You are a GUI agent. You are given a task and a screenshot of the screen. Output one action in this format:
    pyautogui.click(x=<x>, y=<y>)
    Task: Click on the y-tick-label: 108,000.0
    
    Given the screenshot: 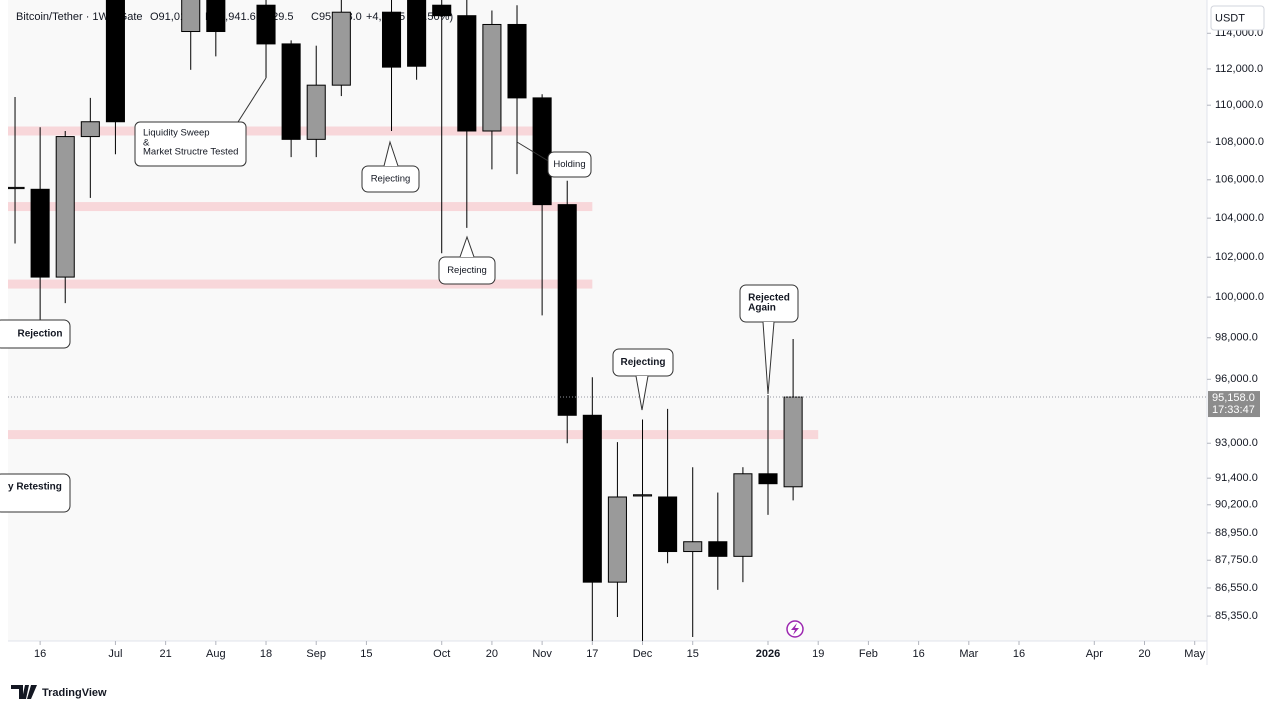 What is the action you would take?
    pyautogui.click(x=1239, y=142)
    